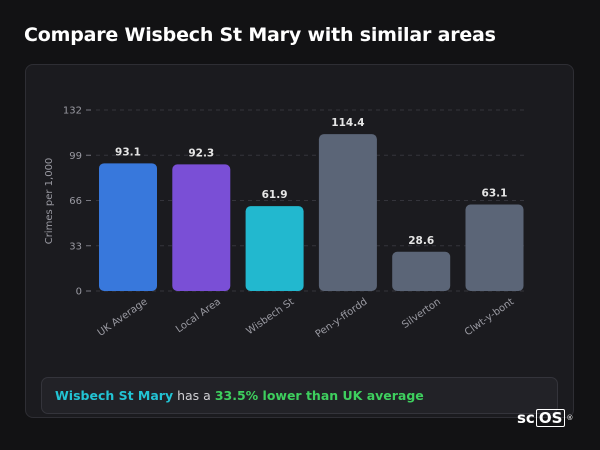 This screenshot has width=600, height=450. Describe the element at coordinates (570, 418) in the screenshot. I see `logo-registered-mark: ®` at that location.